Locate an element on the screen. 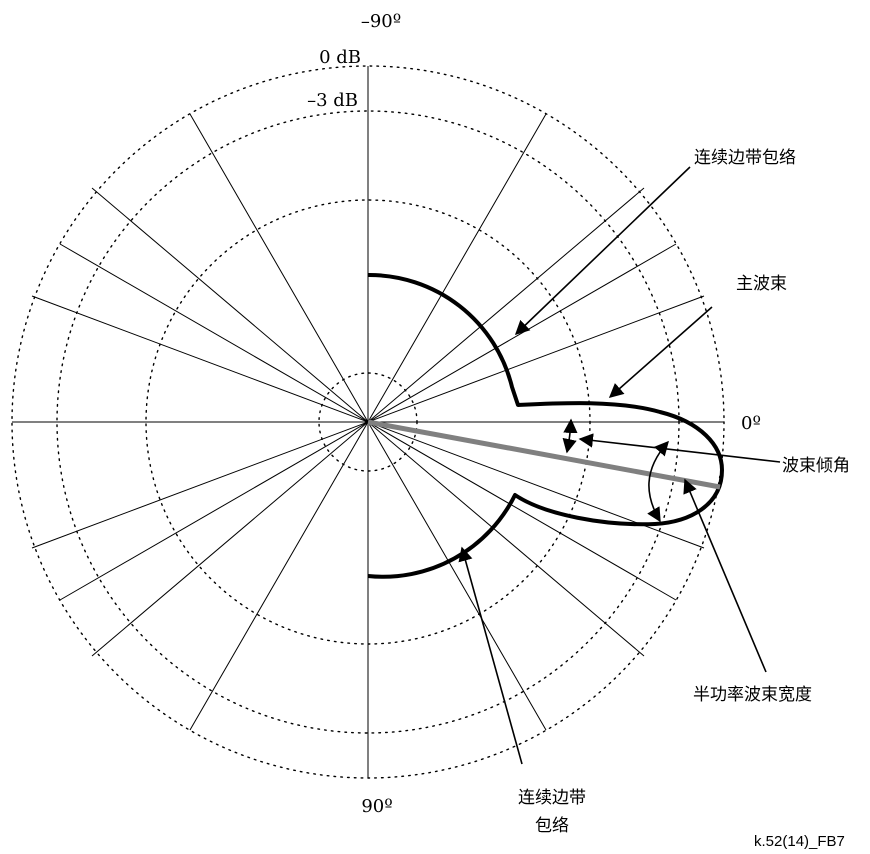 The image size is (870, 854). callout-arrow-main-beam is located at coordinates (660, 352).